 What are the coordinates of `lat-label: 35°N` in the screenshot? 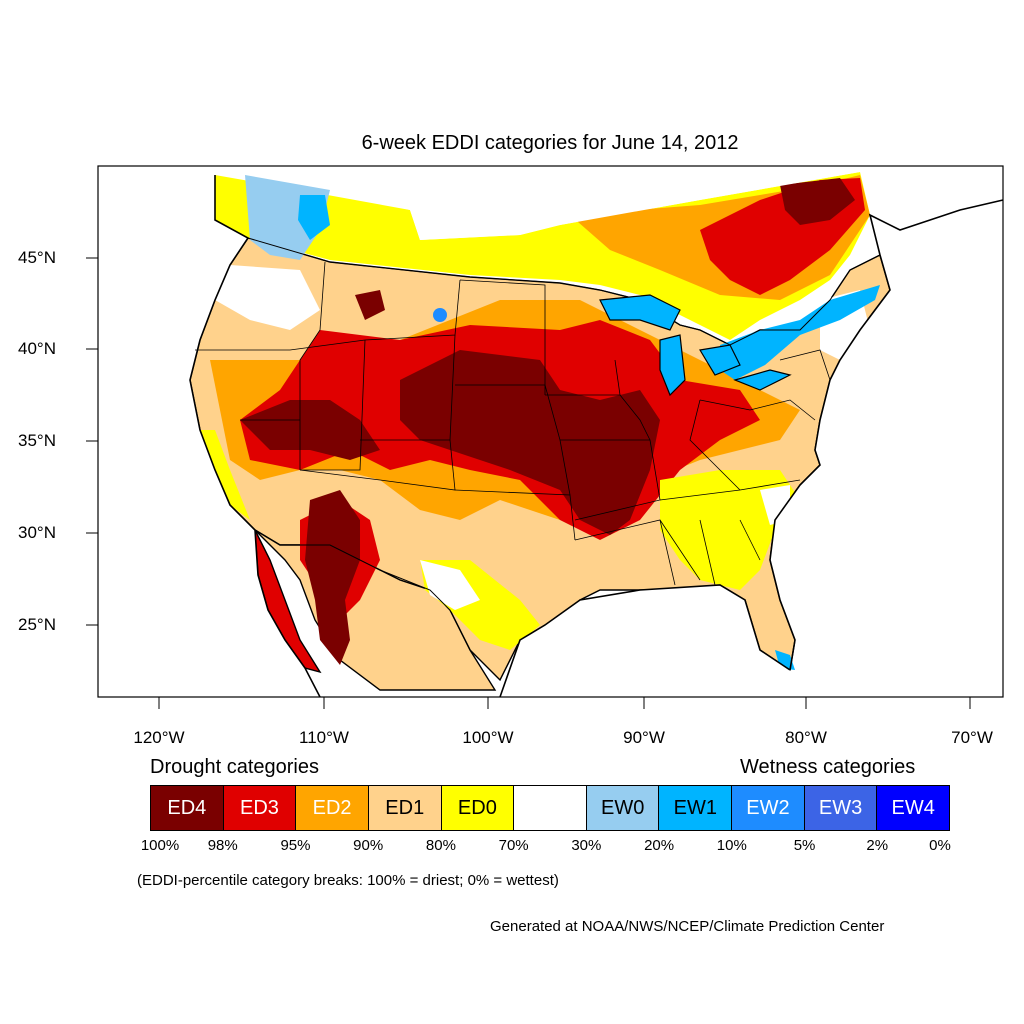 It's located at (37, 440).